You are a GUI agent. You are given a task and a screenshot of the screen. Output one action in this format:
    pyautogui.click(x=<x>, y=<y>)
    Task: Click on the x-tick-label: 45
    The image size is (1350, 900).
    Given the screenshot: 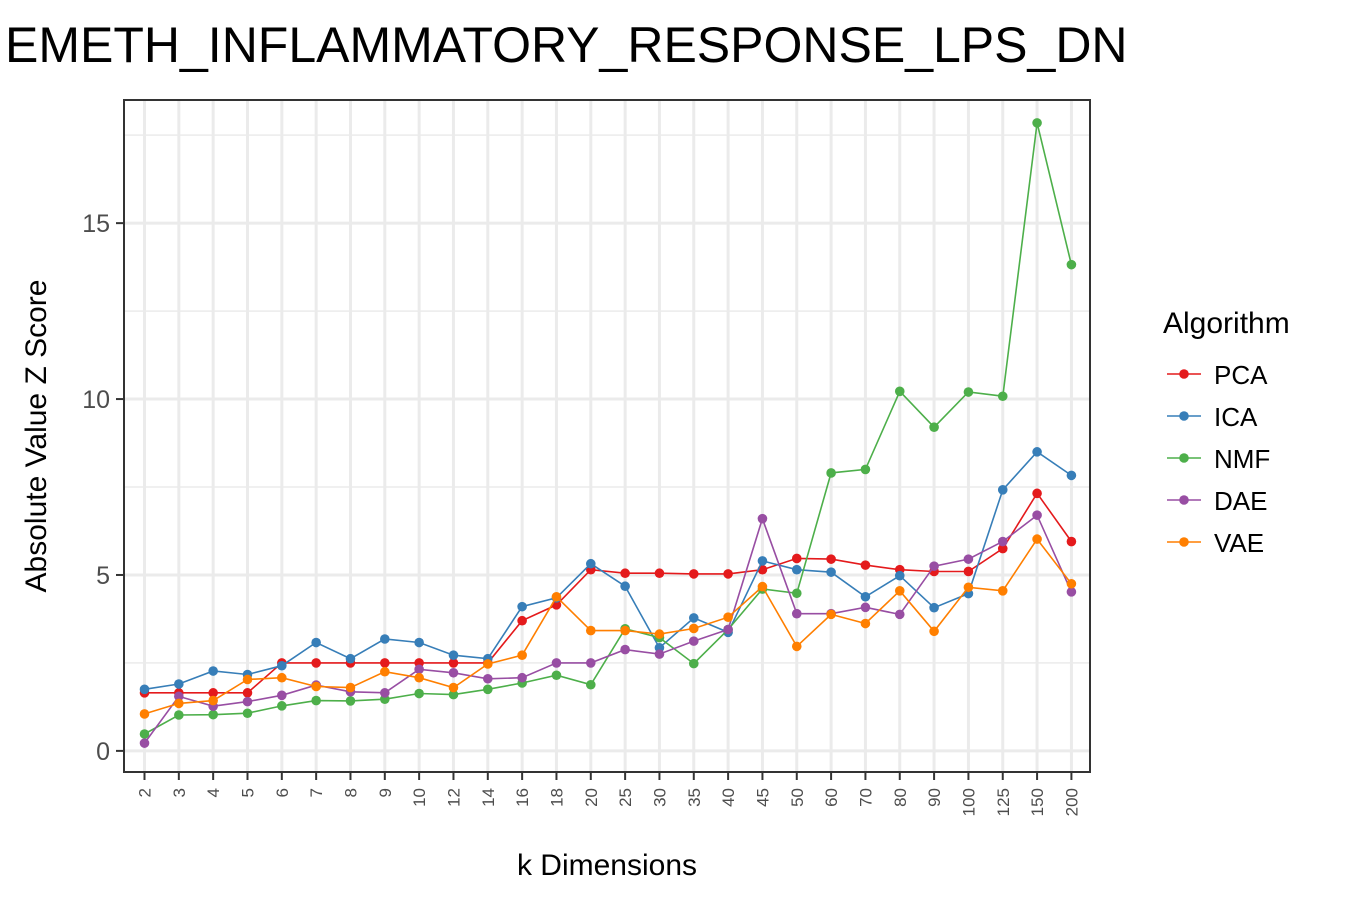 What is the action you would take?
    pyautogui.click(x=762, y=797)
    